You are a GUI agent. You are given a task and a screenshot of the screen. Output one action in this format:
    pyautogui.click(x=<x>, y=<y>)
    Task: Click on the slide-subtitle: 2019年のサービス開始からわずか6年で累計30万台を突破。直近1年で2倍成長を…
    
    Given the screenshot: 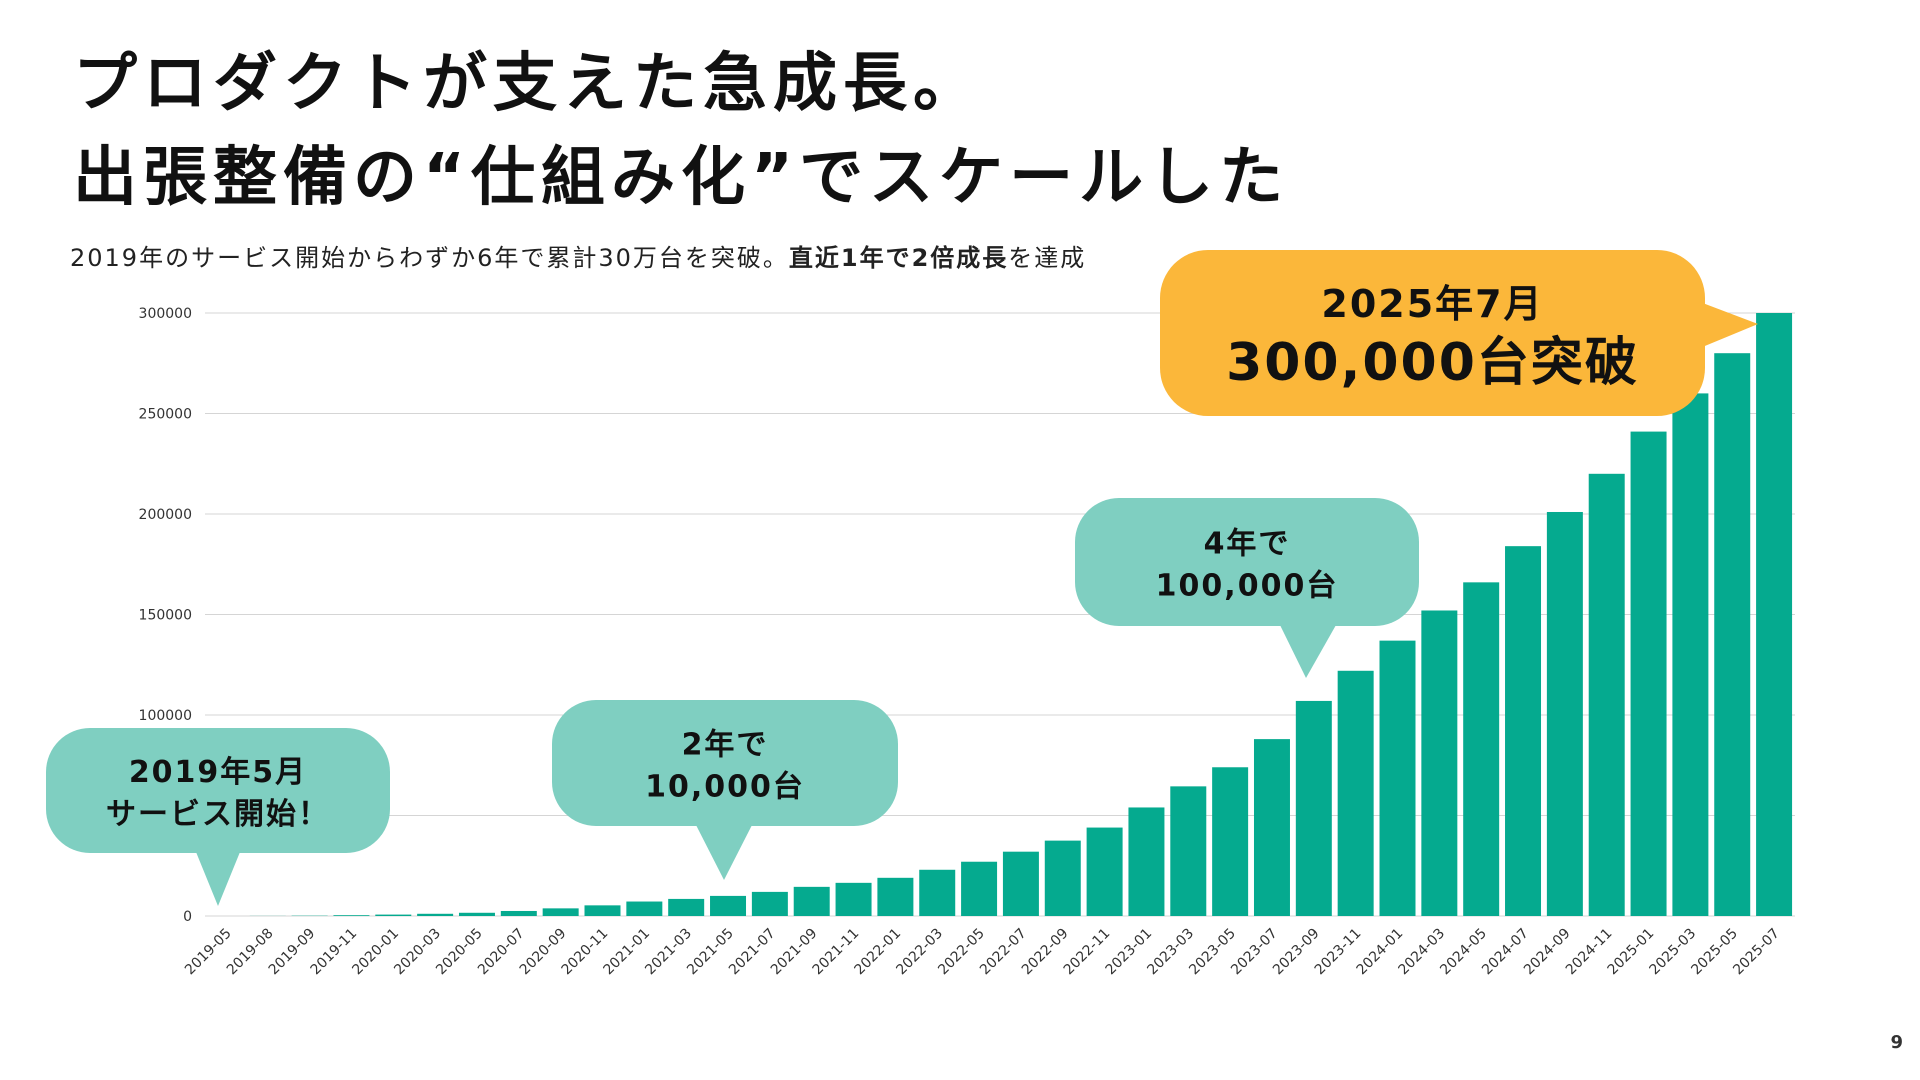 What is the action you would take?
    pyautogui.click(x=578, y=255)
    